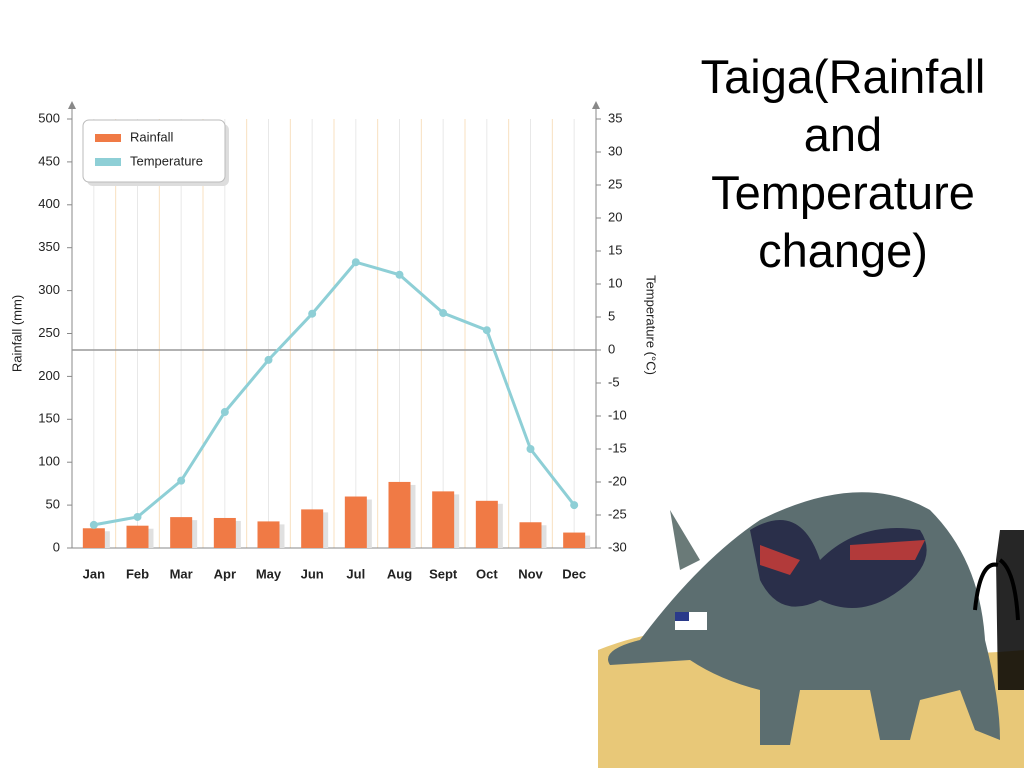  I want to click on y-tick-label: 300, so click(49, 289).